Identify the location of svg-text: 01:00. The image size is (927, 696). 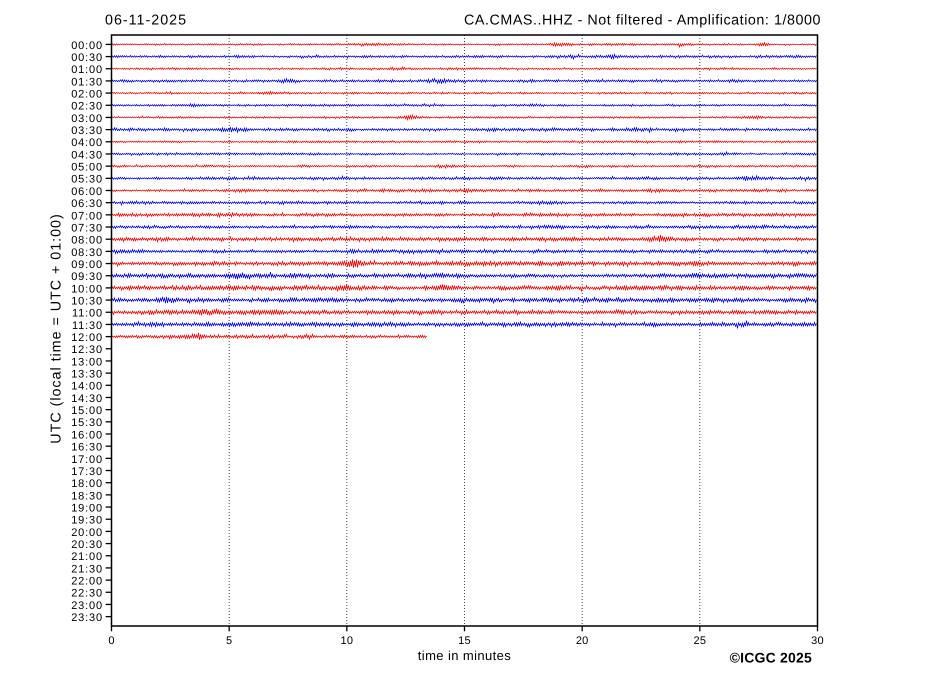
(87, 70).